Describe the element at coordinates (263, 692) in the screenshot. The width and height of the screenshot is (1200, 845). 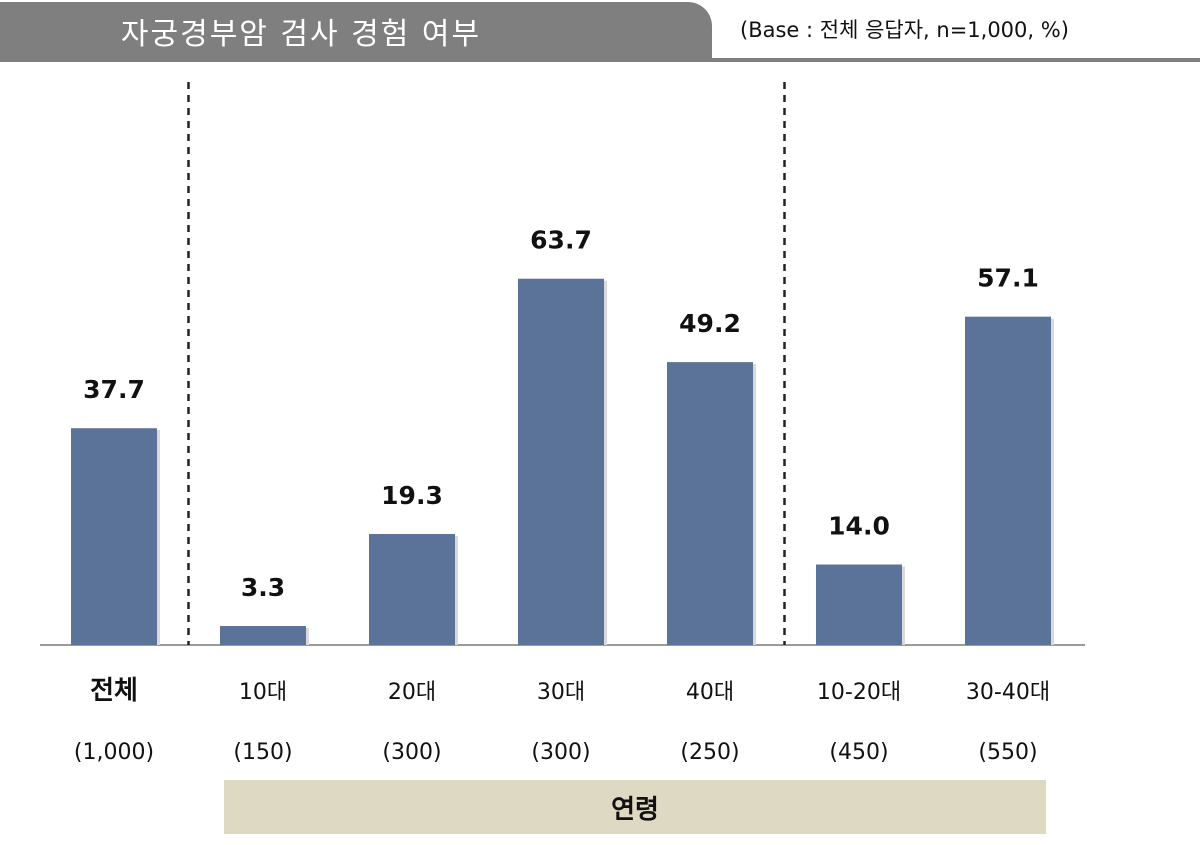
I see `category-label: 10대` at that location.